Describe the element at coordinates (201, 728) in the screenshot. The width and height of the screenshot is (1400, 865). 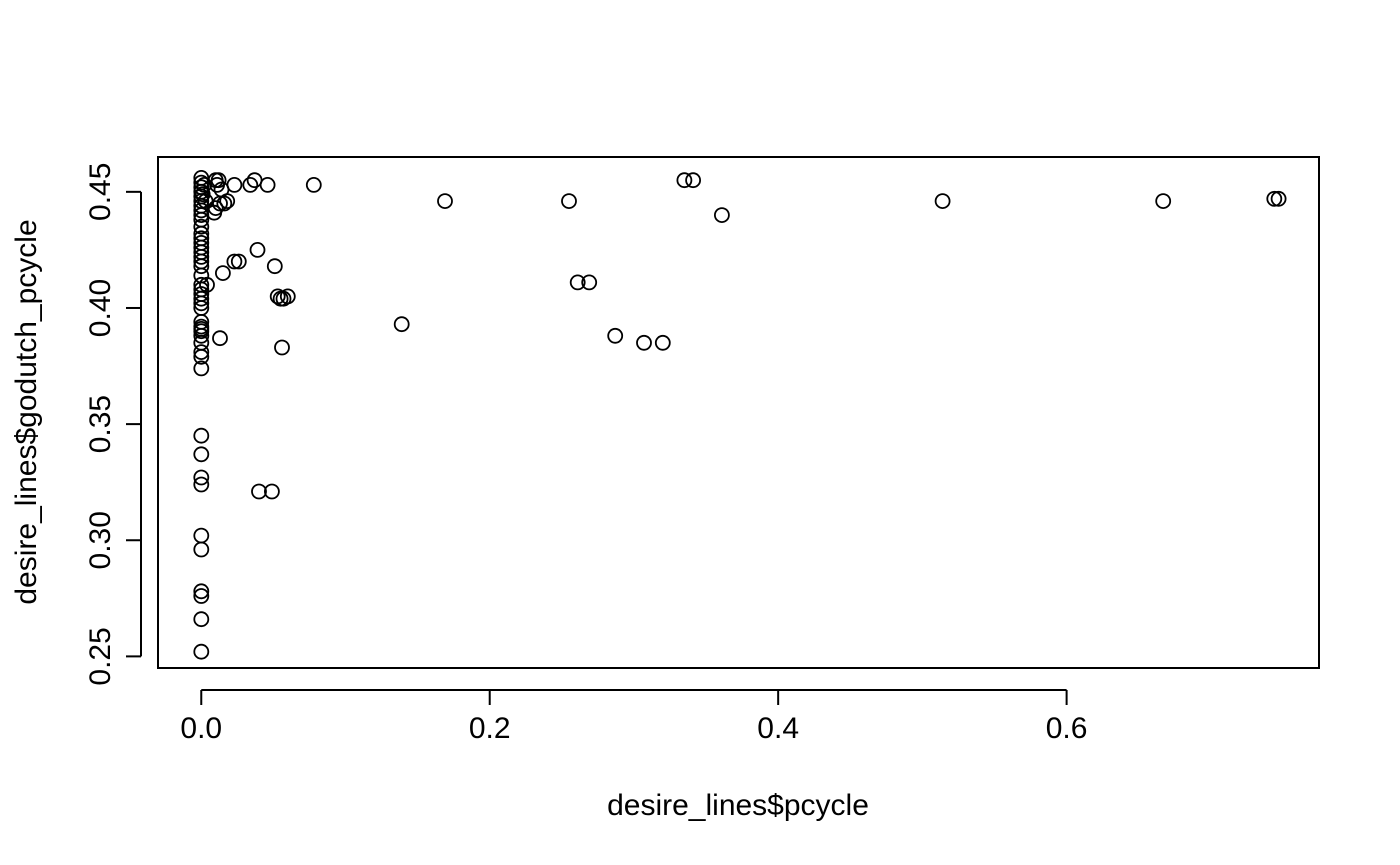
I see `x-tick-label: 0.0` at that location.